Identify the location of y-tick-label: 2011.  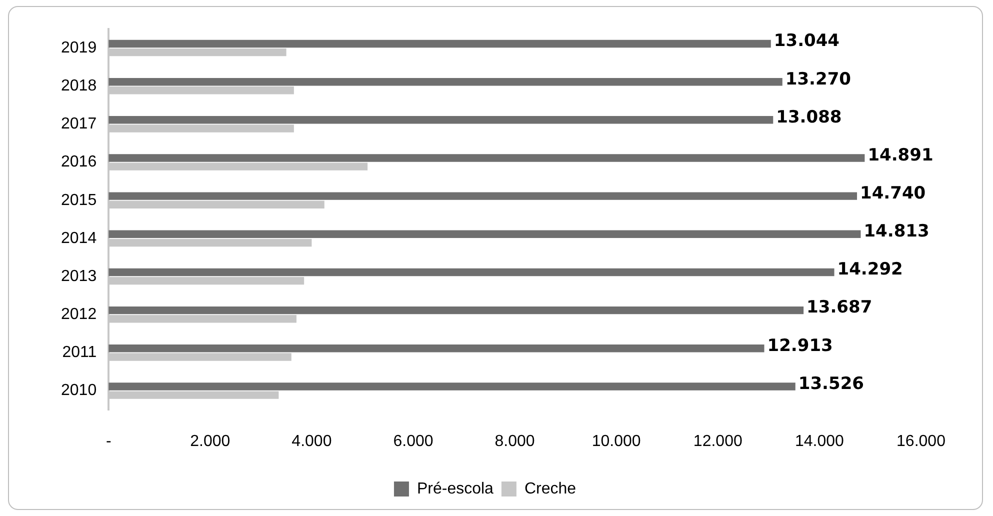
(79, 353).